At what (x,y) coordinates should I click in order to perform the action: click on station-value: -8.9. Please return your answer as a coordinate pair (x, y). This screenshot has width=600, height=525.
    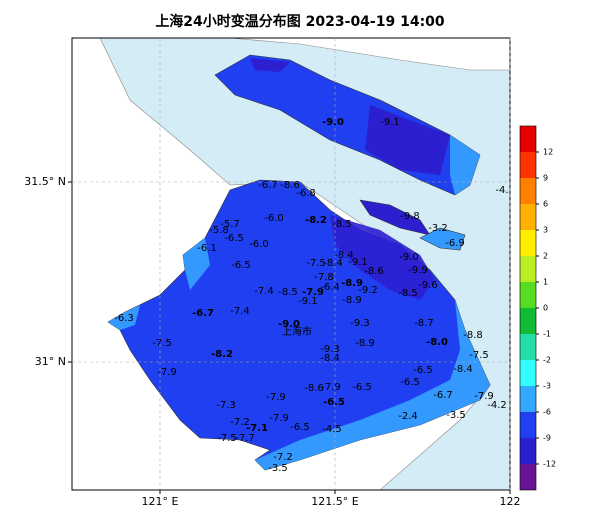
    Looking at the image, I should click on (352, 283).